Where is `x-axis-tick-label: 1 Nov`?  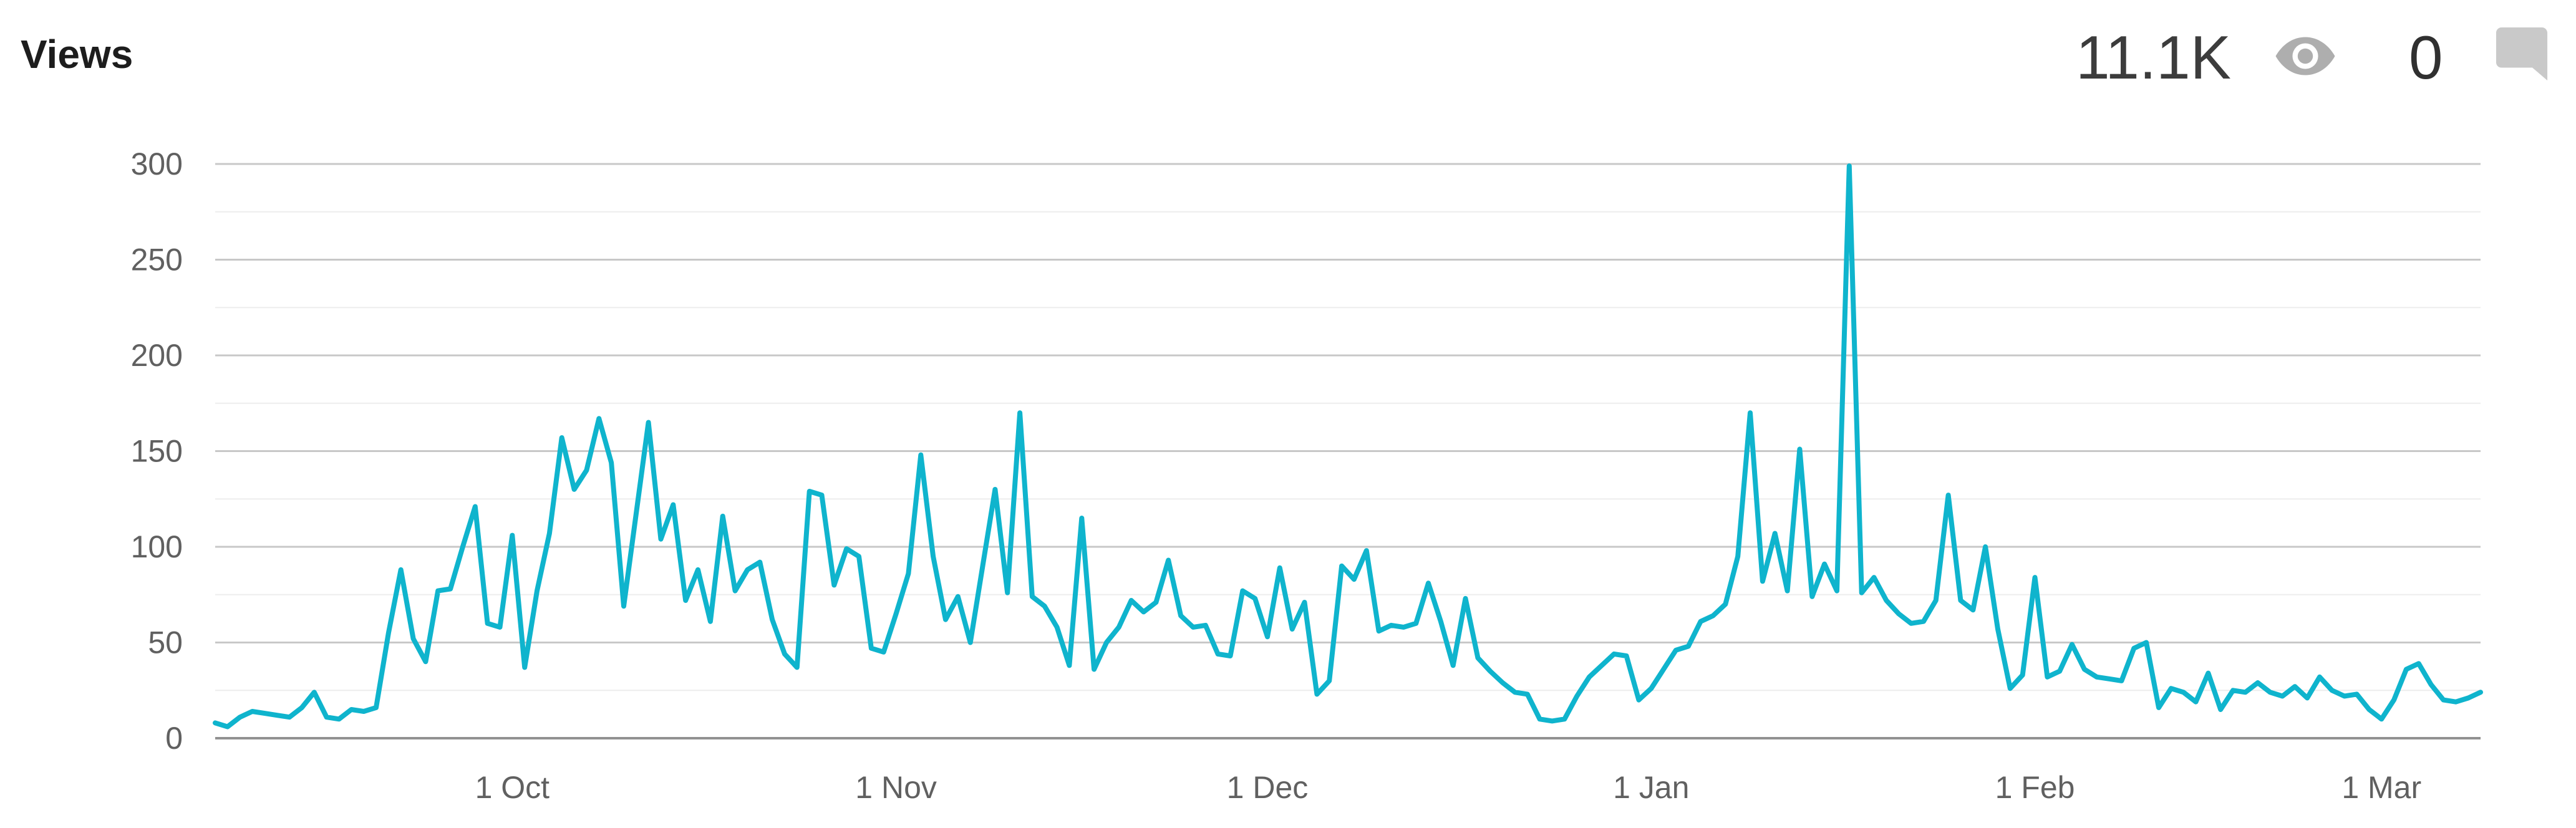
x-axis-tick-label: 1 Nov is located at coordinates (896, 787).